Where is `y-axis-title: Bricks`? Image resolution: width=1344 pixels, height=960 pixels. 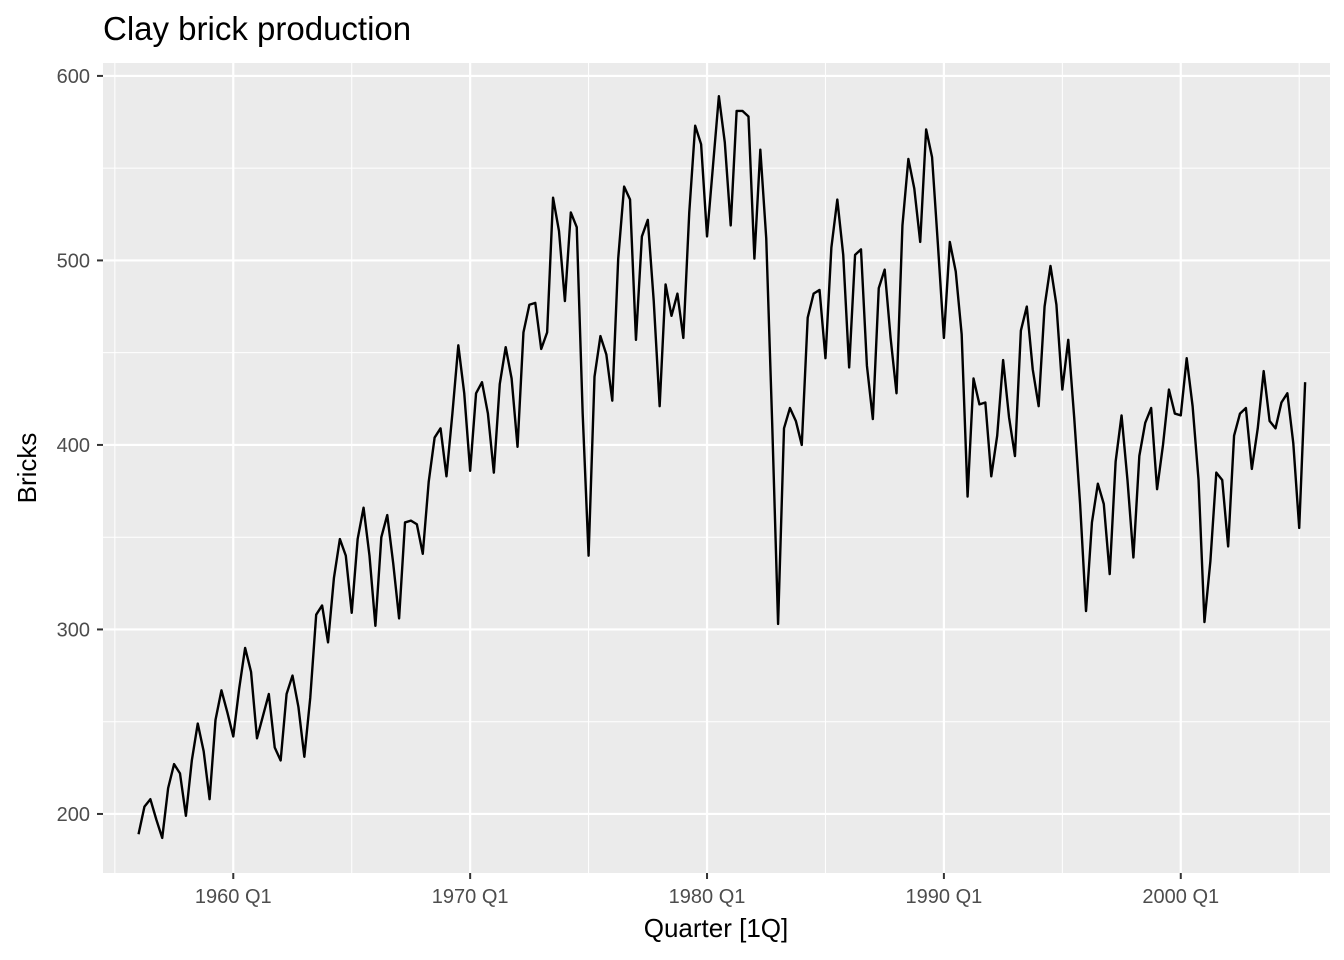 y-axis-title: Bricks is located at coordinates (27, 468).